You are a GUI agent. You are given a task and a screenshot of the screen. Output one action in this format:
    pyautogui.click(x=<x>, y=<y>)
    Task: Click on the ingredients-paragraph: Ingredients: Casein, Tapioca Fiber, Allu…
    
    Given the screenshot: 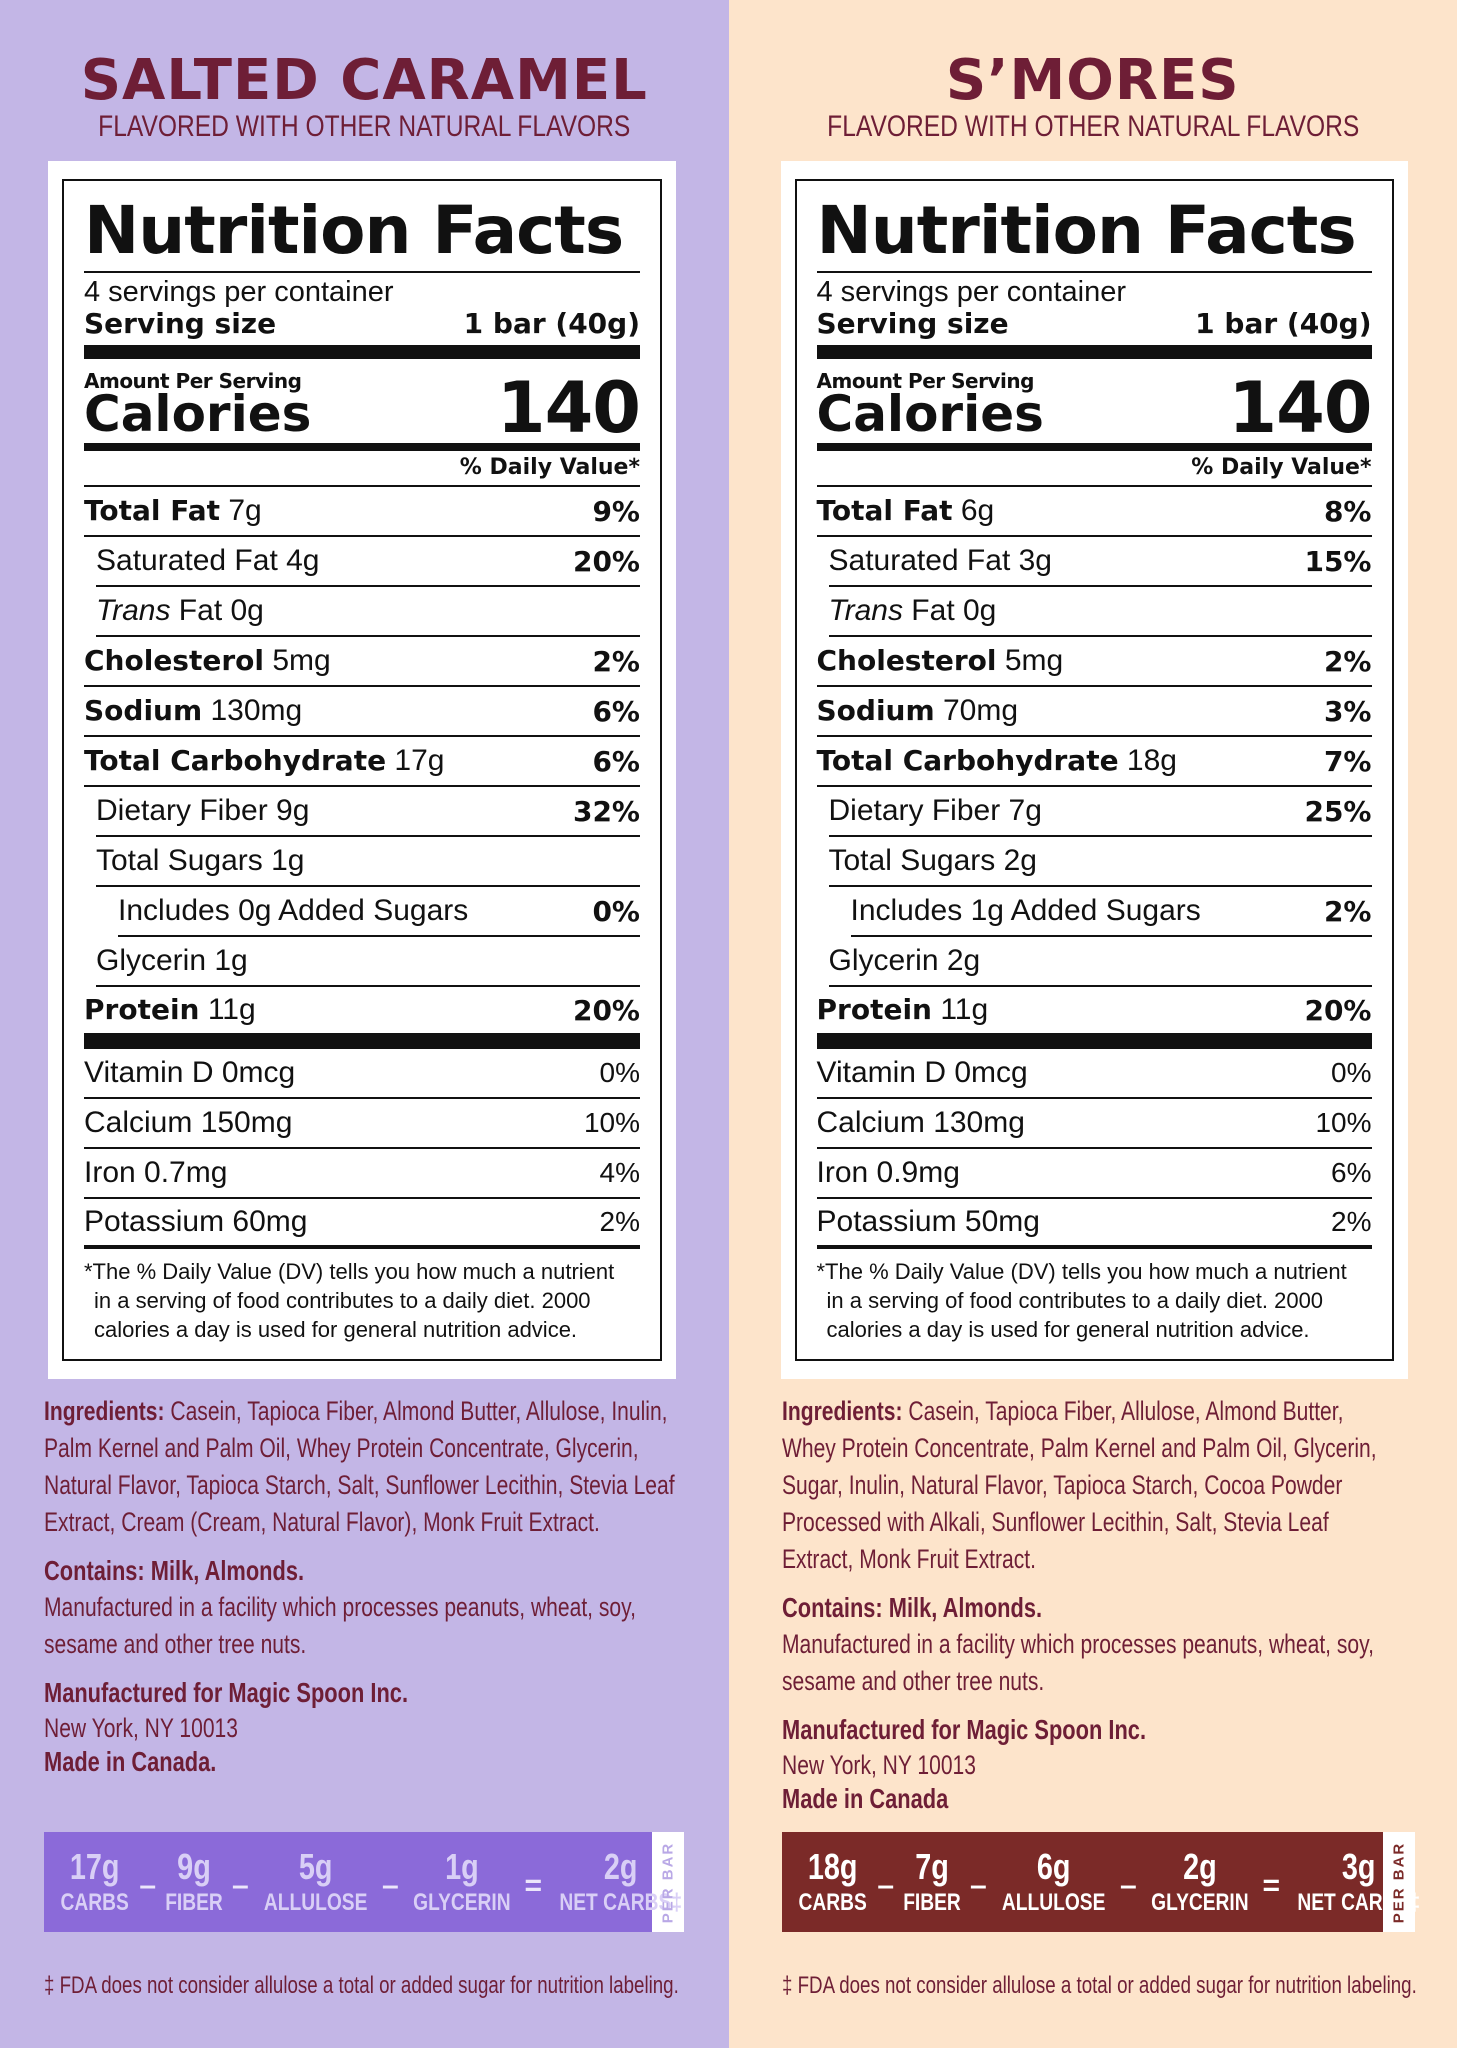 What is the action you would take?
    pyautogui.click(x=1091, y=1485)
    